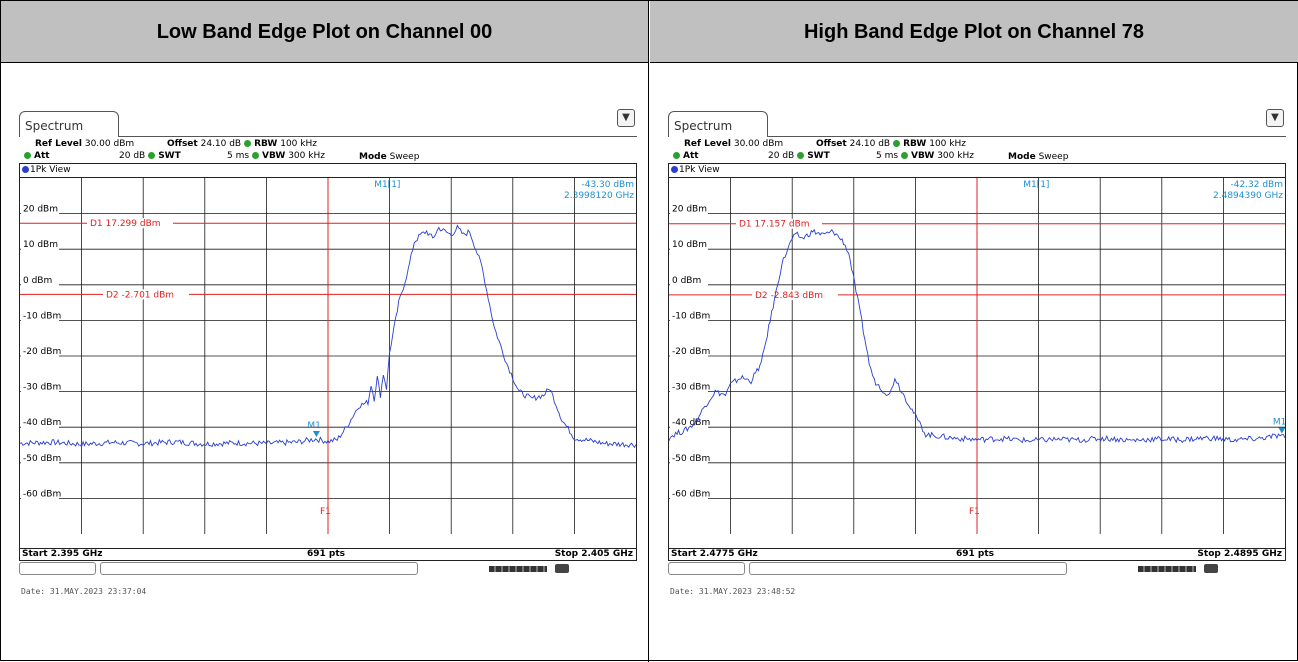 The height and width of the screenshot is (662, 1298). I want to click on capture-date: Date: 31.MAY.2023 23:37:04, so click(84, 591).